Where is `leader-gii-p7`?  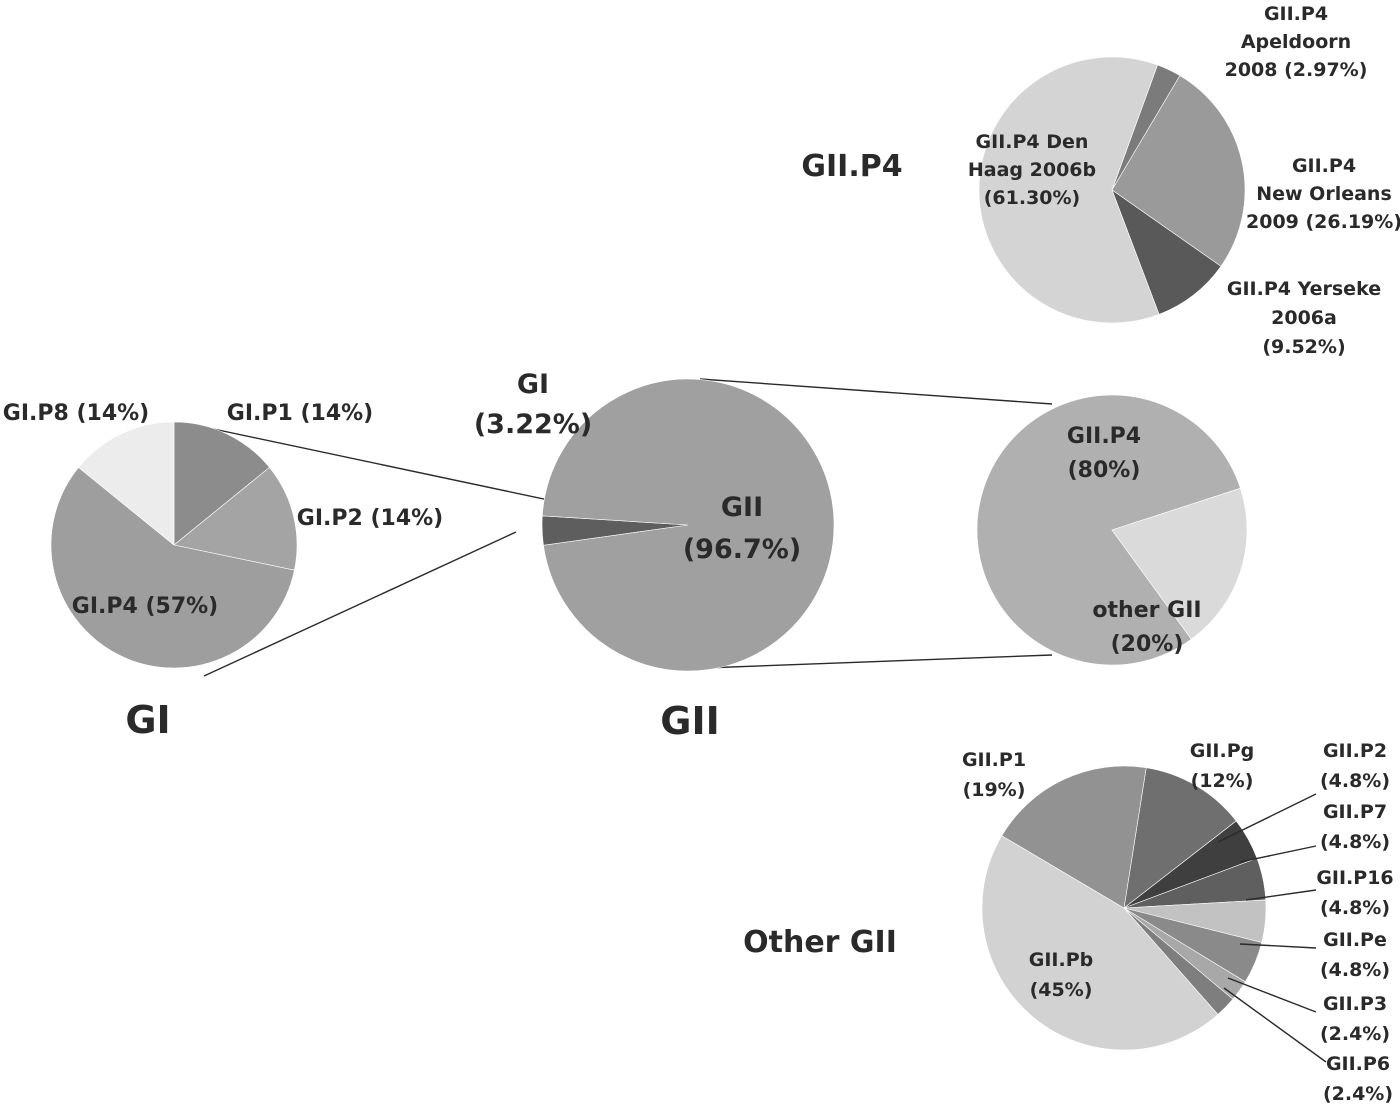
leader-gii-p7 is located at coordinates (1278, 854).